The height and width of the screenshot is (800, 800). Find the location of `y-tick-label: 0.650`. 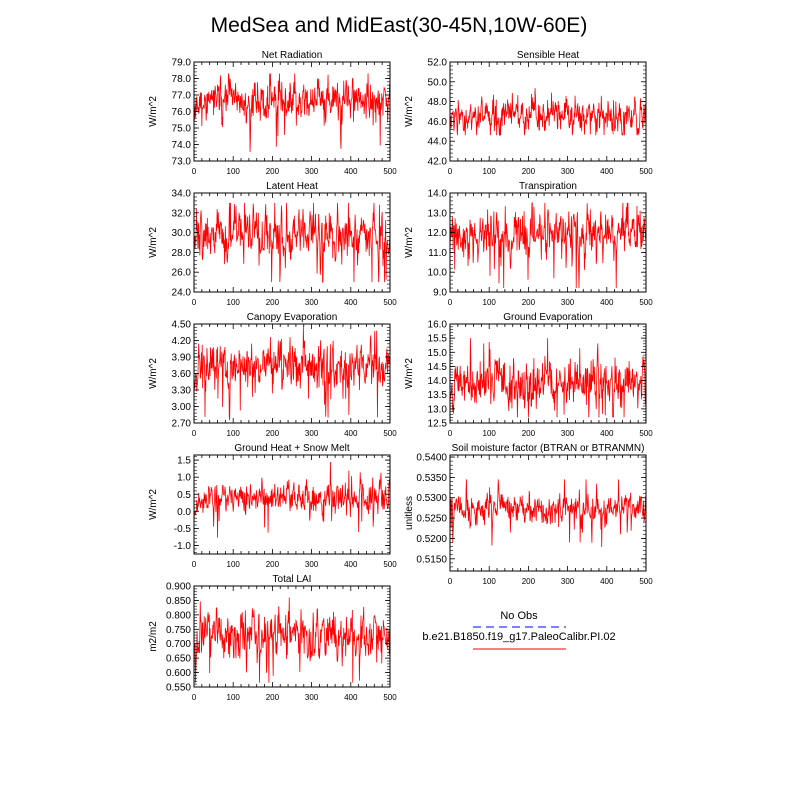

y-tick-label: 0.650 is located at coordinates (178, 659).